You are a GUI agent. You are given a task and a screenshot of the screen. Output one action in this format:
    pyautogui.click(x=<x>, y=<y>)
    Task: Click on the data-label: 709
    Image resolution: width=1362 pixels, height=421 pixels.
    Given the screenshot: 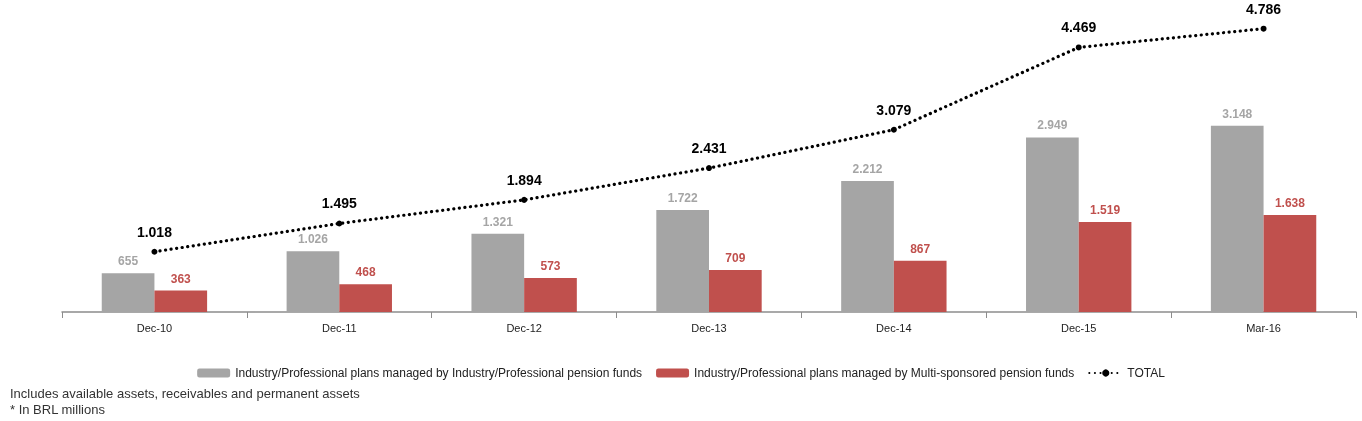 What is the action you would take?
    pyautogui.click(x=735, y=258)
    